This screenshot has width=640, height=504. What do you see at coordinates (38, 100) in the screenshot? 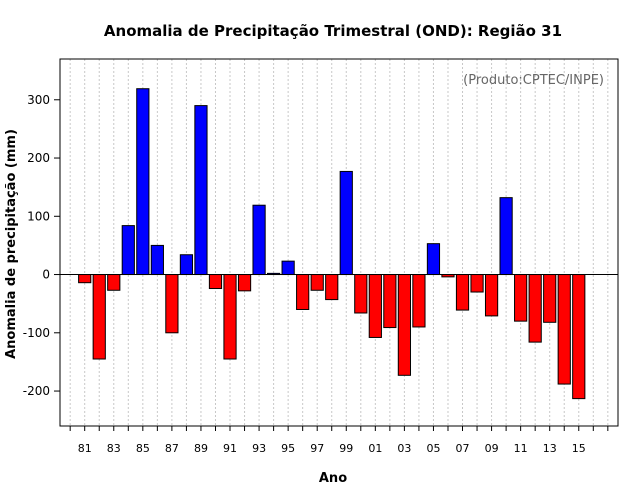
I see `y-tick-label-300: 300` at bounding box center [38, 100].